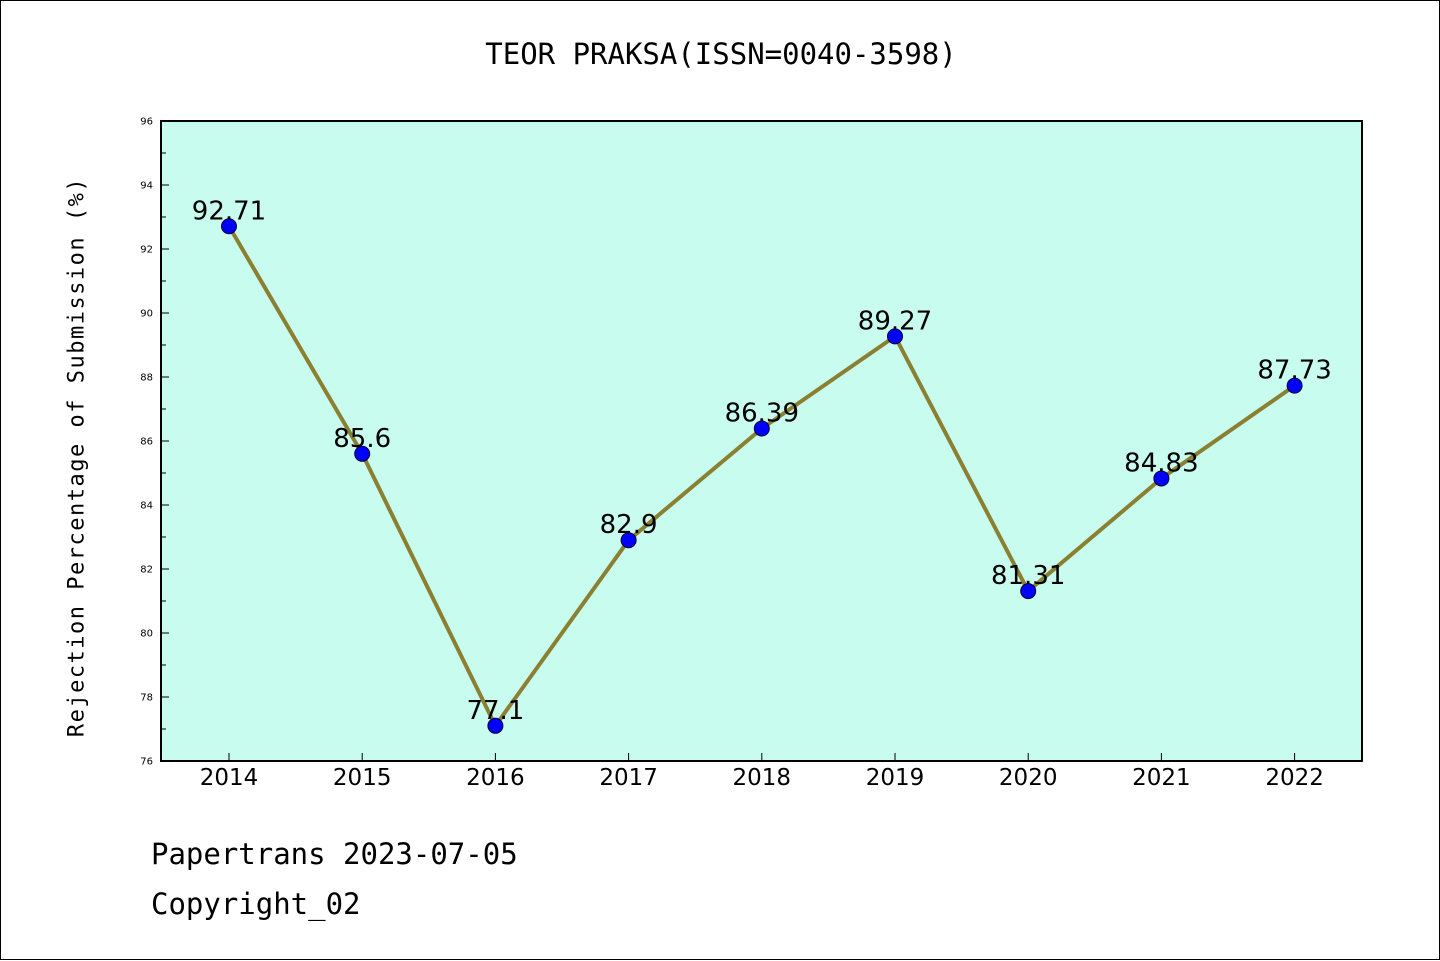  Describe the element at coordinates (146, 250) in the screenshot. I see `y-tick-label: 92` at that location.